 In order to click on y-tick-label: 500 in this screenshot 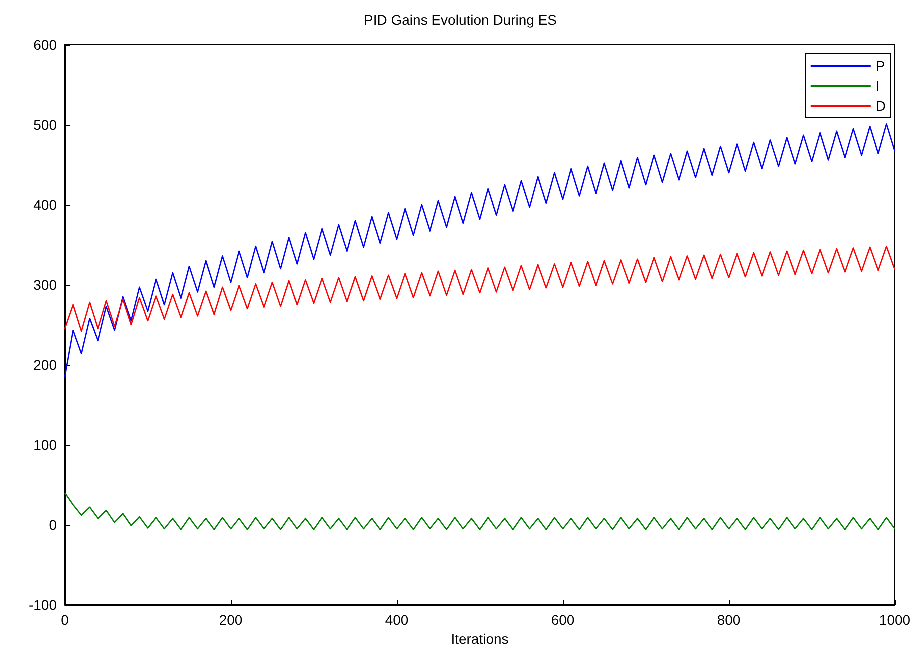, I will do `click(46, 125)`.